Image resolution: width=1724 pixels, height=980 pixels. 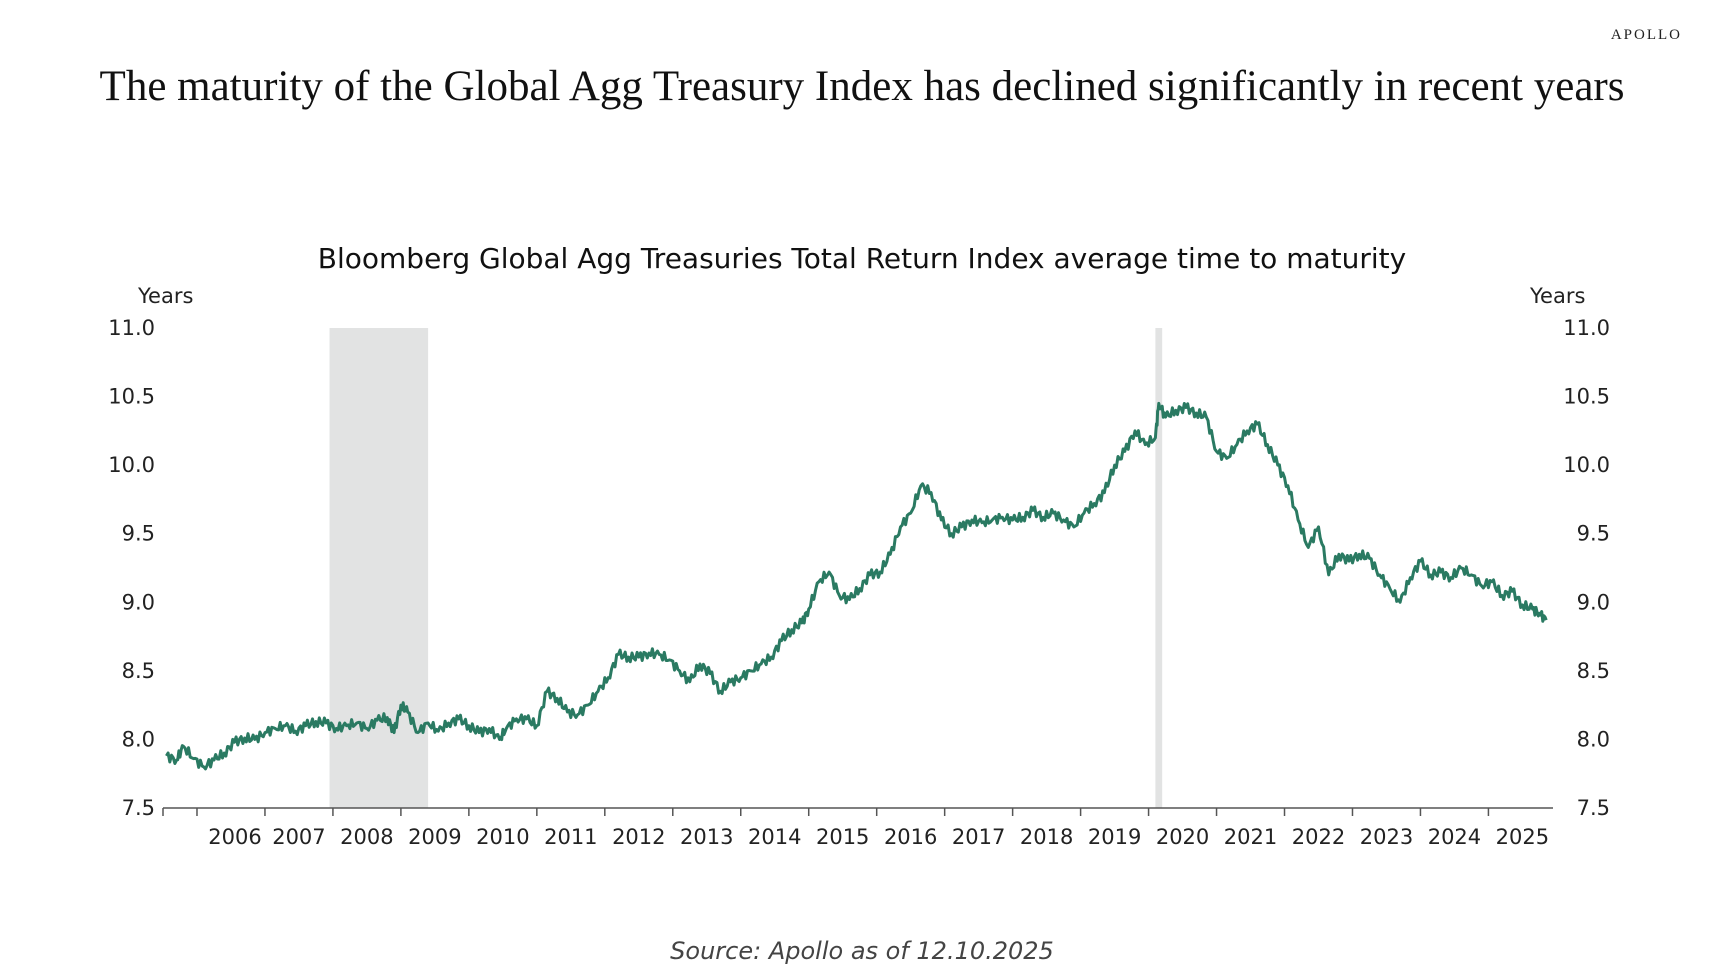 What do you see at coordinates (1114, 837) in the screenshot?
I see `x-tick-label: 2019` at bounding box center [1114, 837].